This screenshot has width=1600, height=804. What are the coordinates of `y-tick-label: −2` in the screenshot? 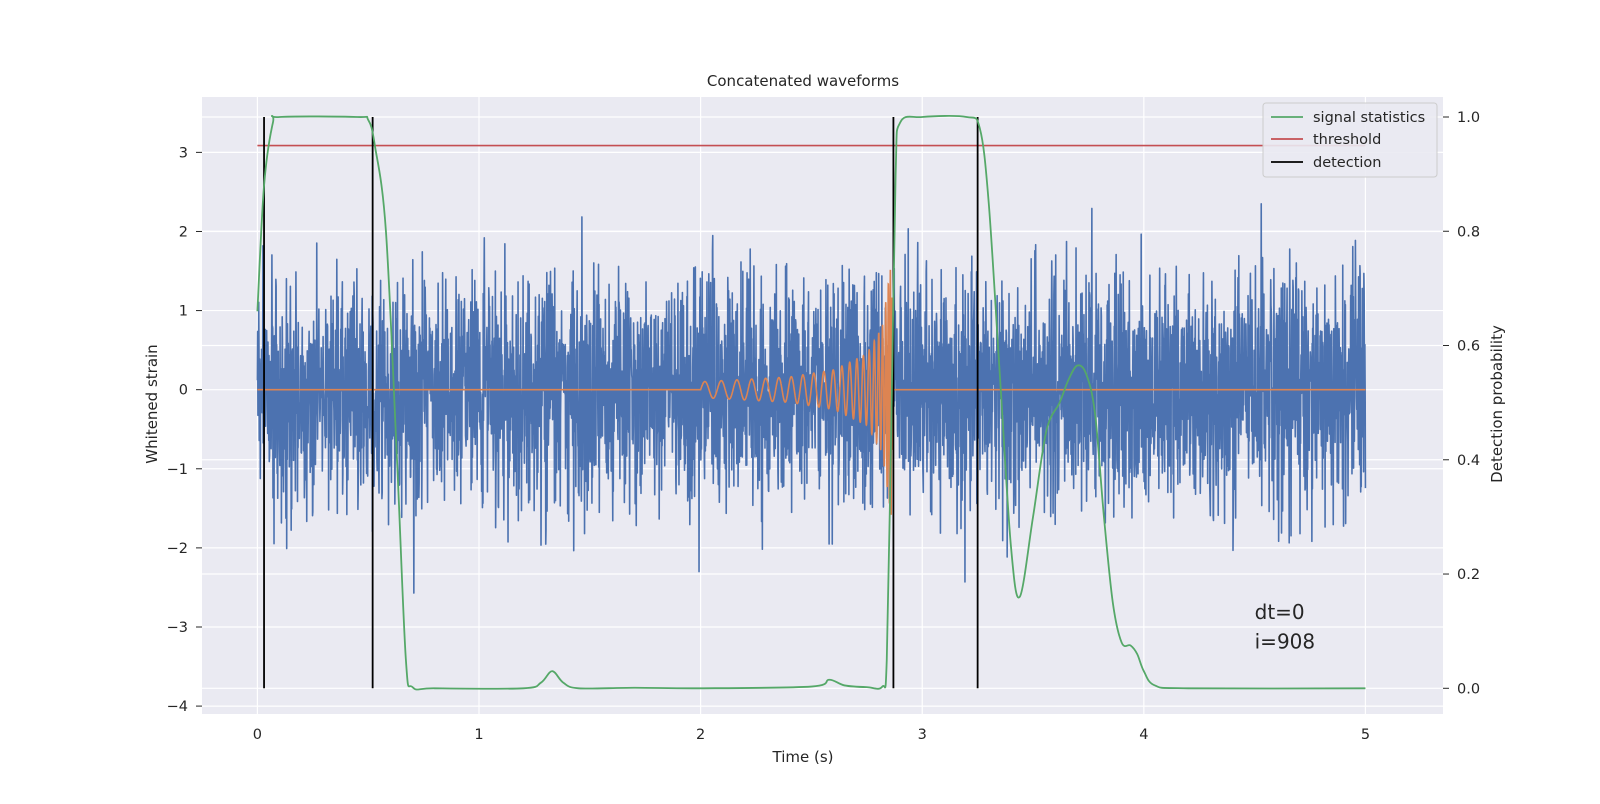 It's located at (177, 549).